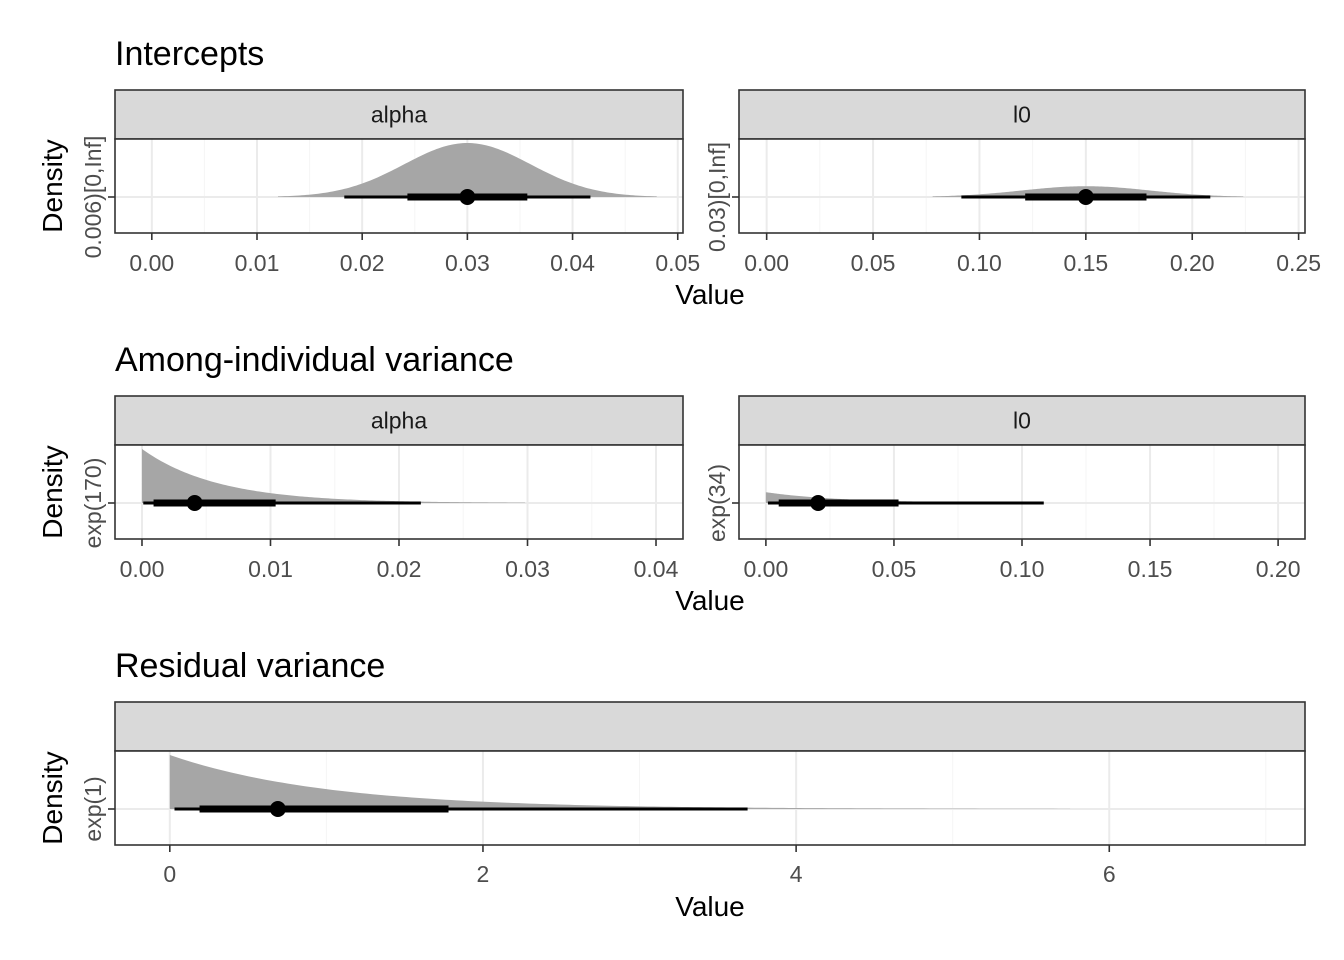 The image size is (1344, 960). I want to click on x-tick-label: 2, so click(483, 874).